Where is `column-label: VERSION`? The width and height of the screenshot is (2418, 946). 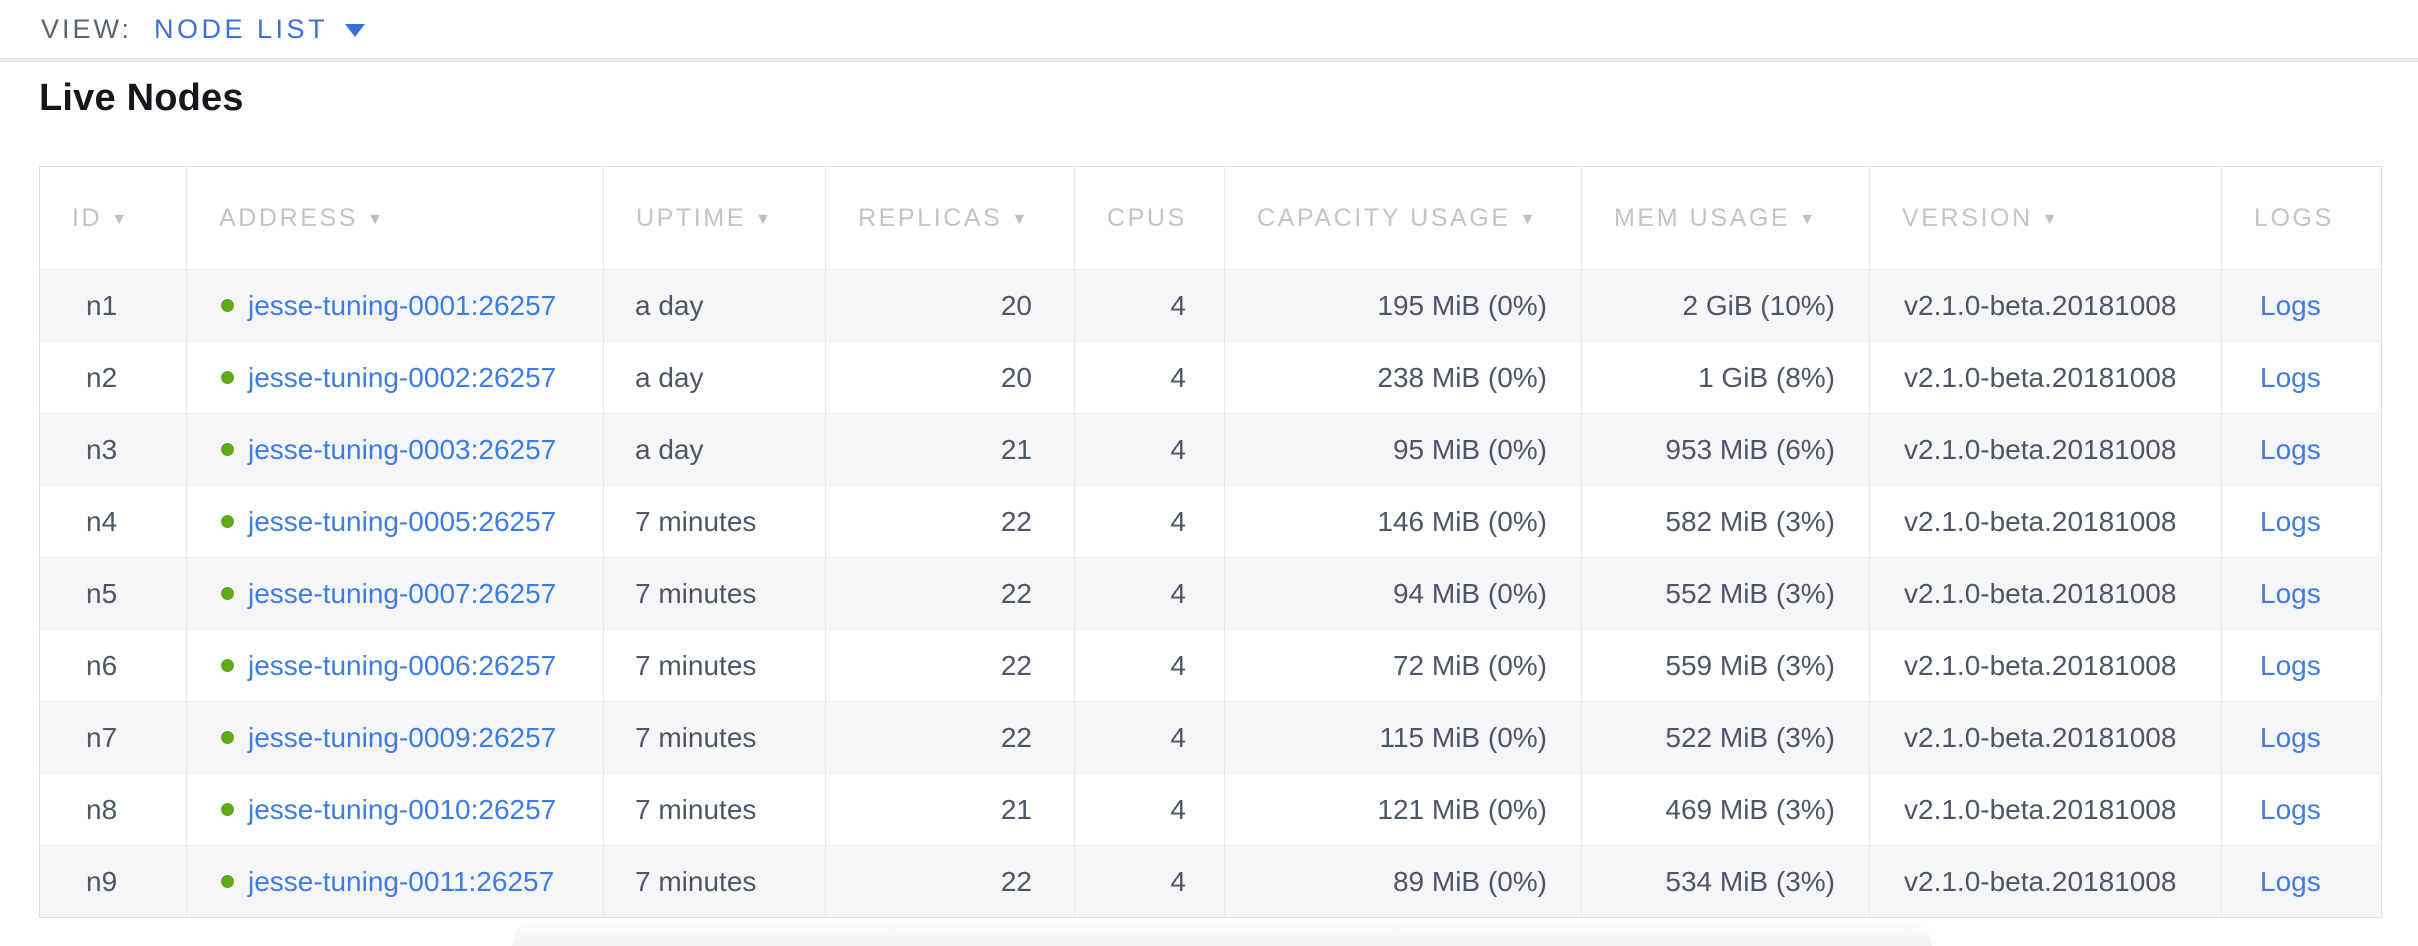 column-label: VERSION is located at coordinates (1967, 217).